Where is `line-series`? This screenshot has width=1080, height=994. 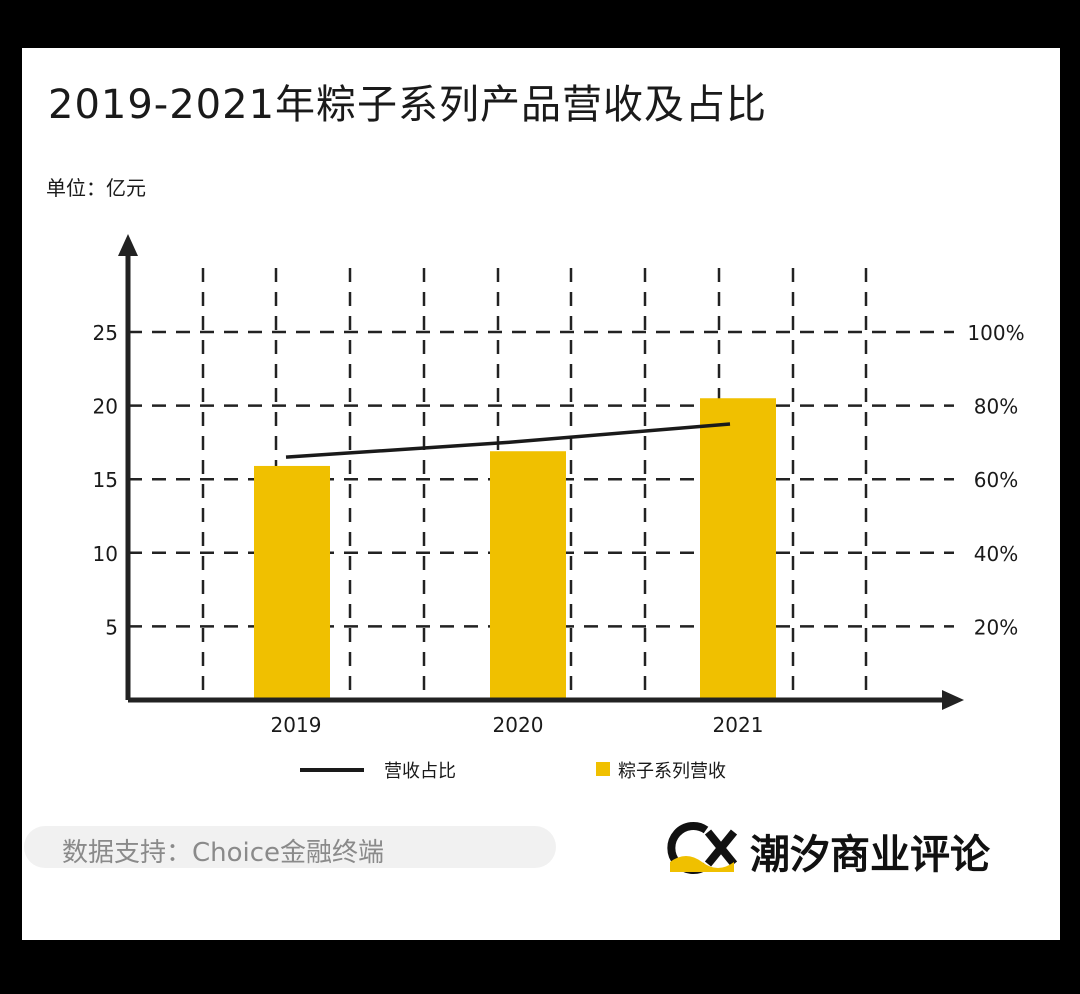 line-series is located at coordinates (508, 440).